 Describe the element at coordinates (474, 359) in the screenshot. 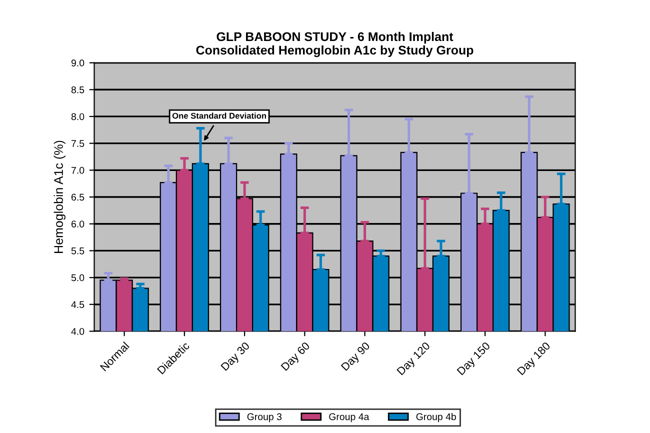

I see `x-tick-label: Day 150` at that location.